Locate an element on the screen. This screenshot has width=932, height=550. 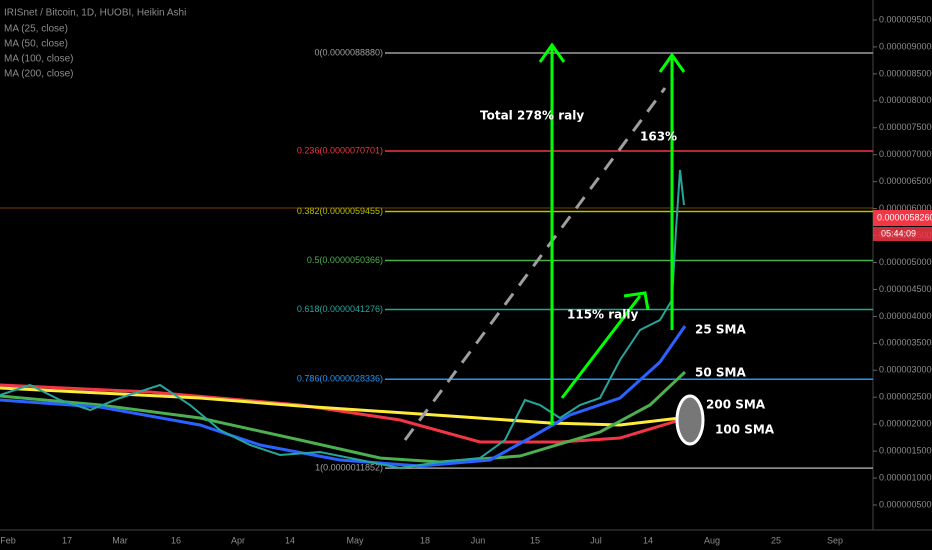
price-tick-label: 0.0000075000 is located at coordinates (905, 127).